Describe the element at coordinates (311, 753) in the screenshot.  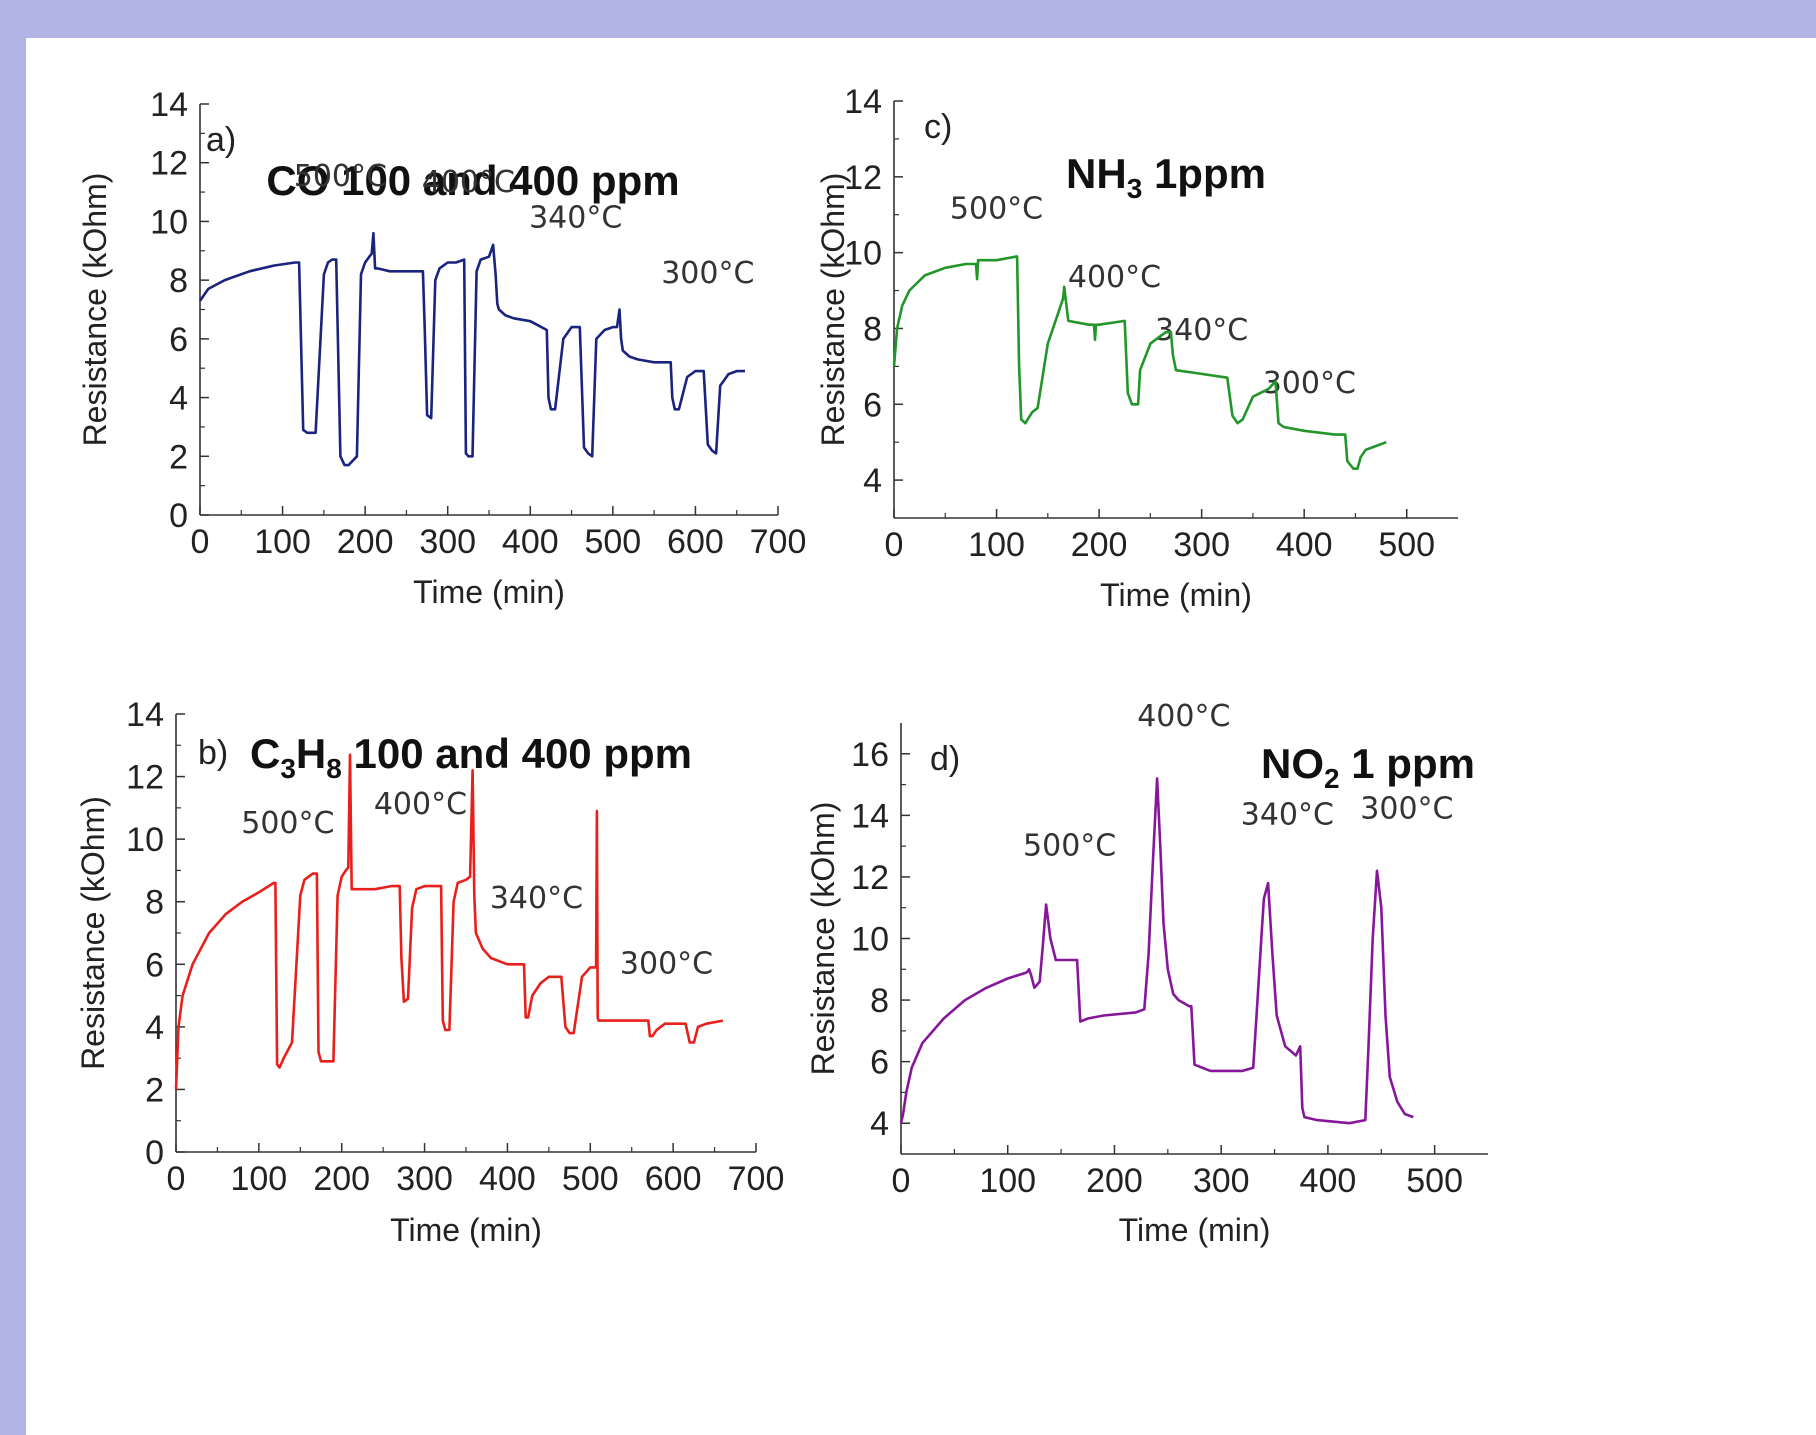
I see `title-text: H` at that location.